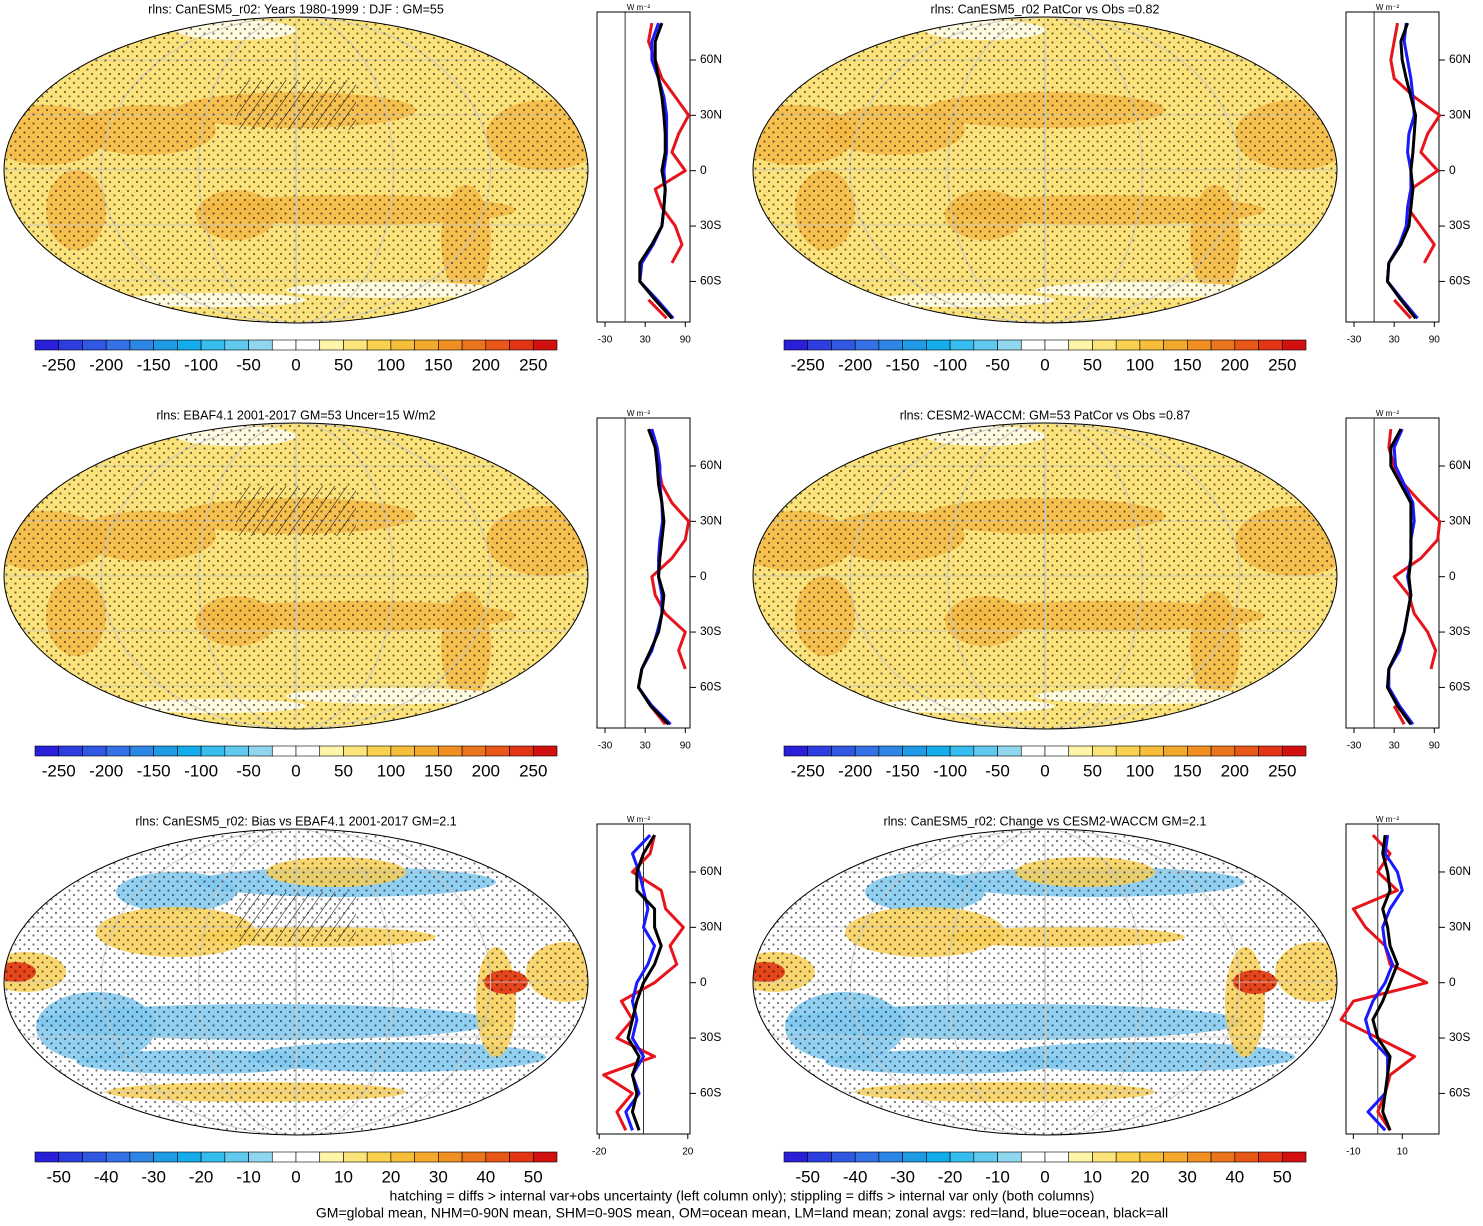 Image resolution: width=1483 pixels, height=1226 pixels. What do you see at coordinates (106, 770) in the screenshot?
I see `colorbar-label: -200` at bounding box center [106, 770].